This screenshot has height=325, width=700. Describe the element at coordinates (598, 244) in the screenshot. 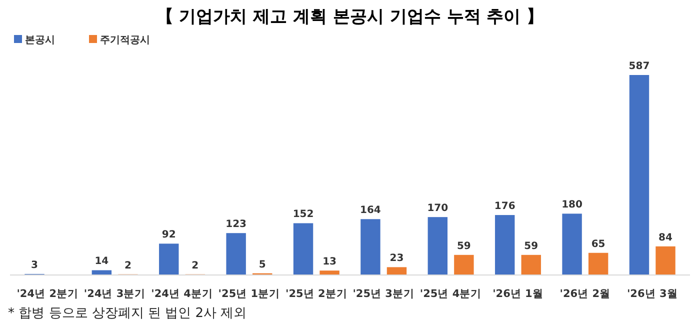

I see `data-label: 65` at that location.